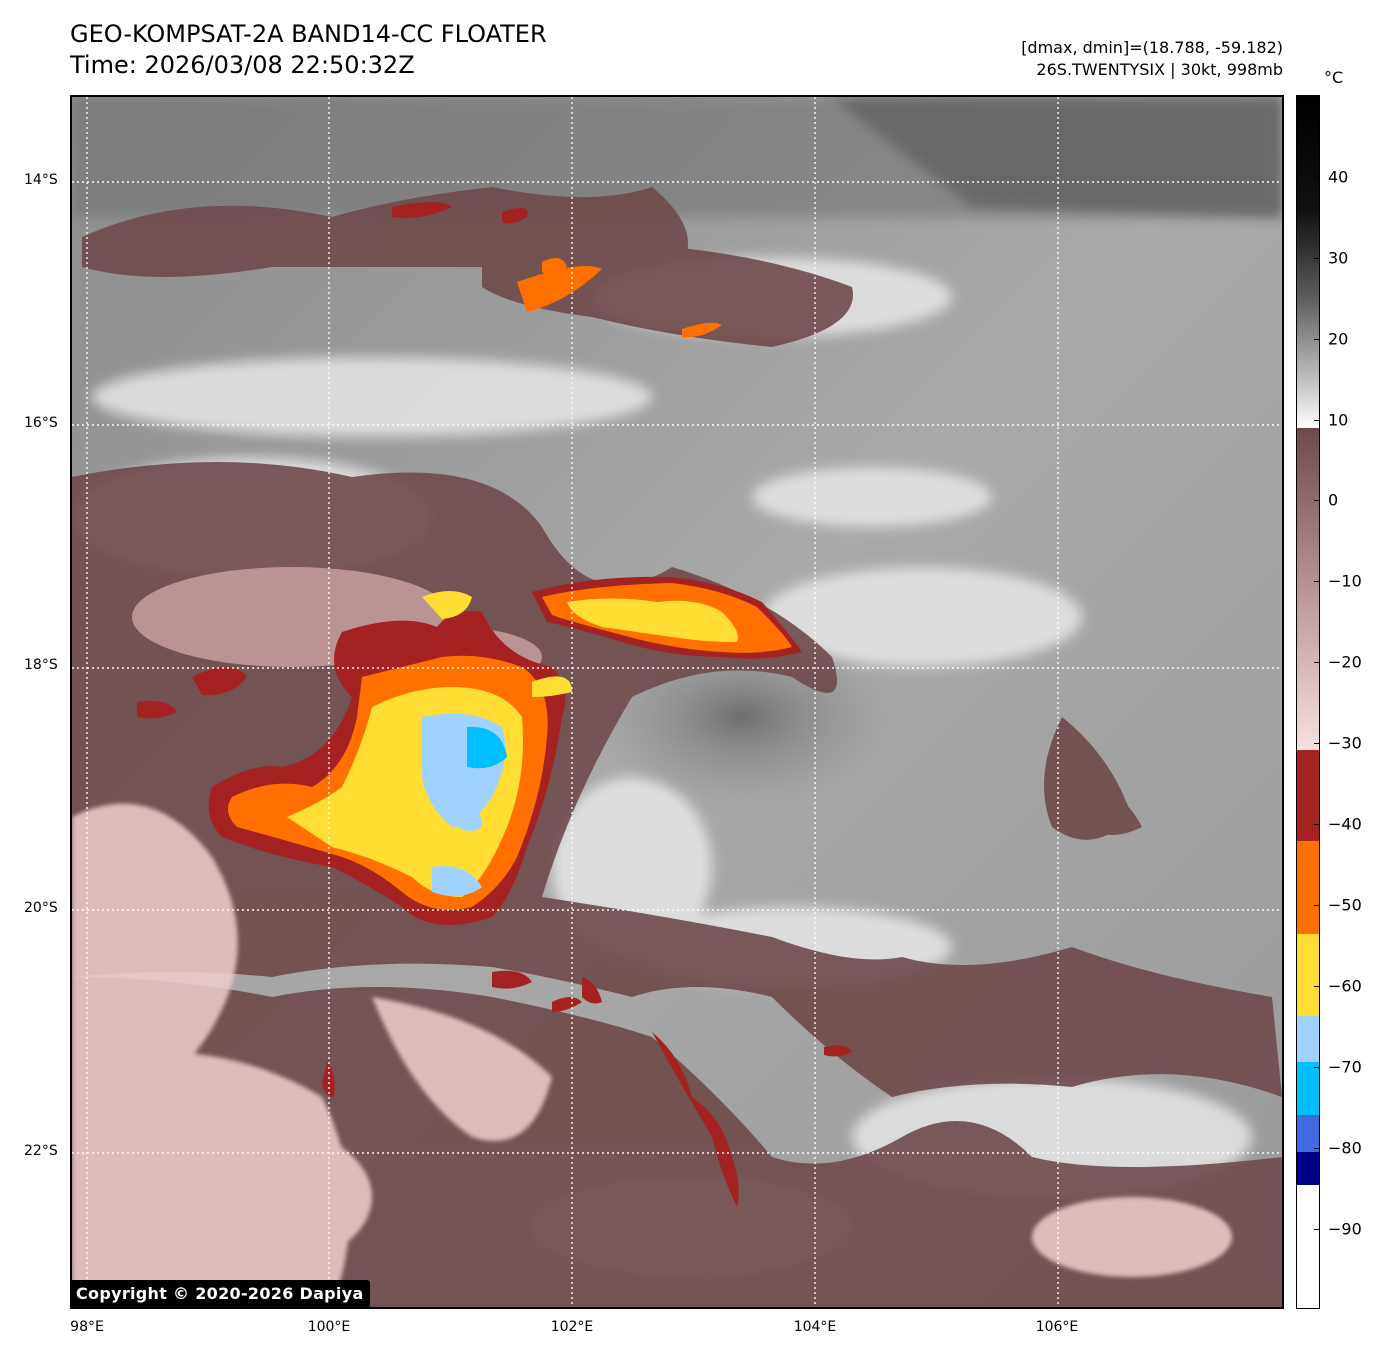  I want to click on lon-label-100e: 100°E, so click(329, 1327).